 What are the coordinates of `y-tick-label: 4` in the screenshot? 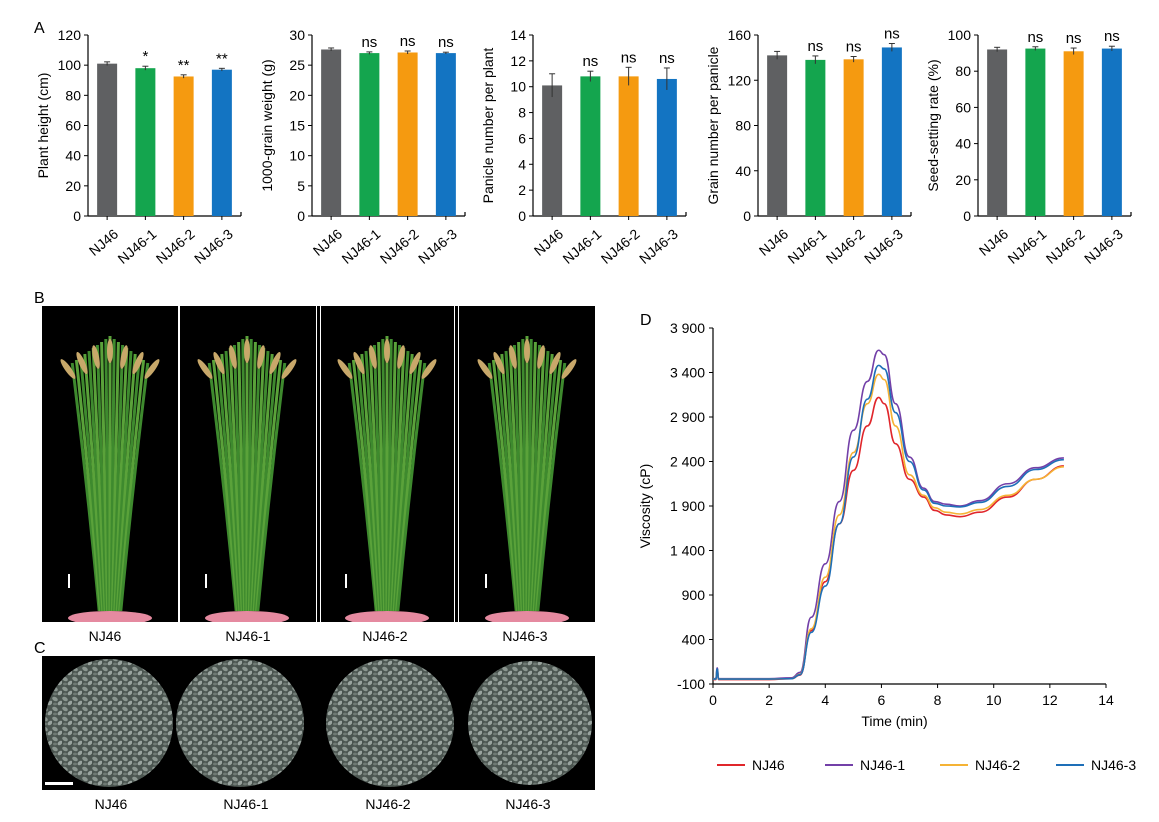 It's located at (522, 164).